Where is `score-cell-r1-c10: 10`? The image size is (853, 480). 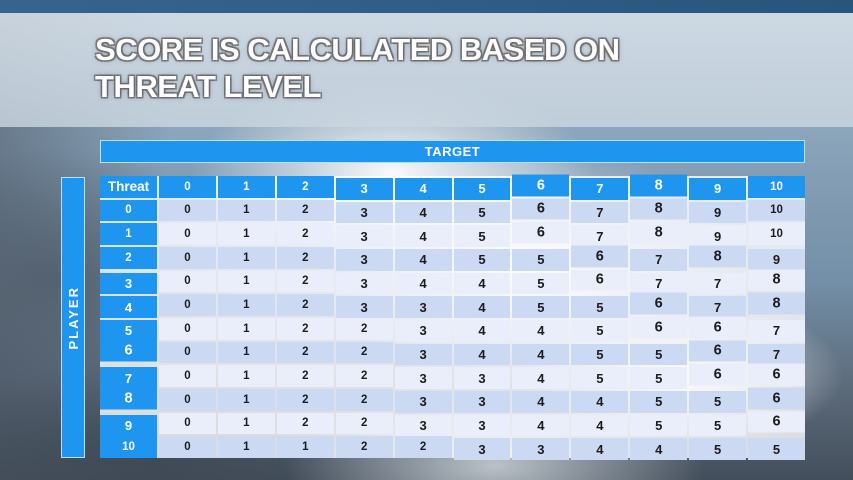 score-cell-r1-c10: 10 is located at coordinates (776, 234).